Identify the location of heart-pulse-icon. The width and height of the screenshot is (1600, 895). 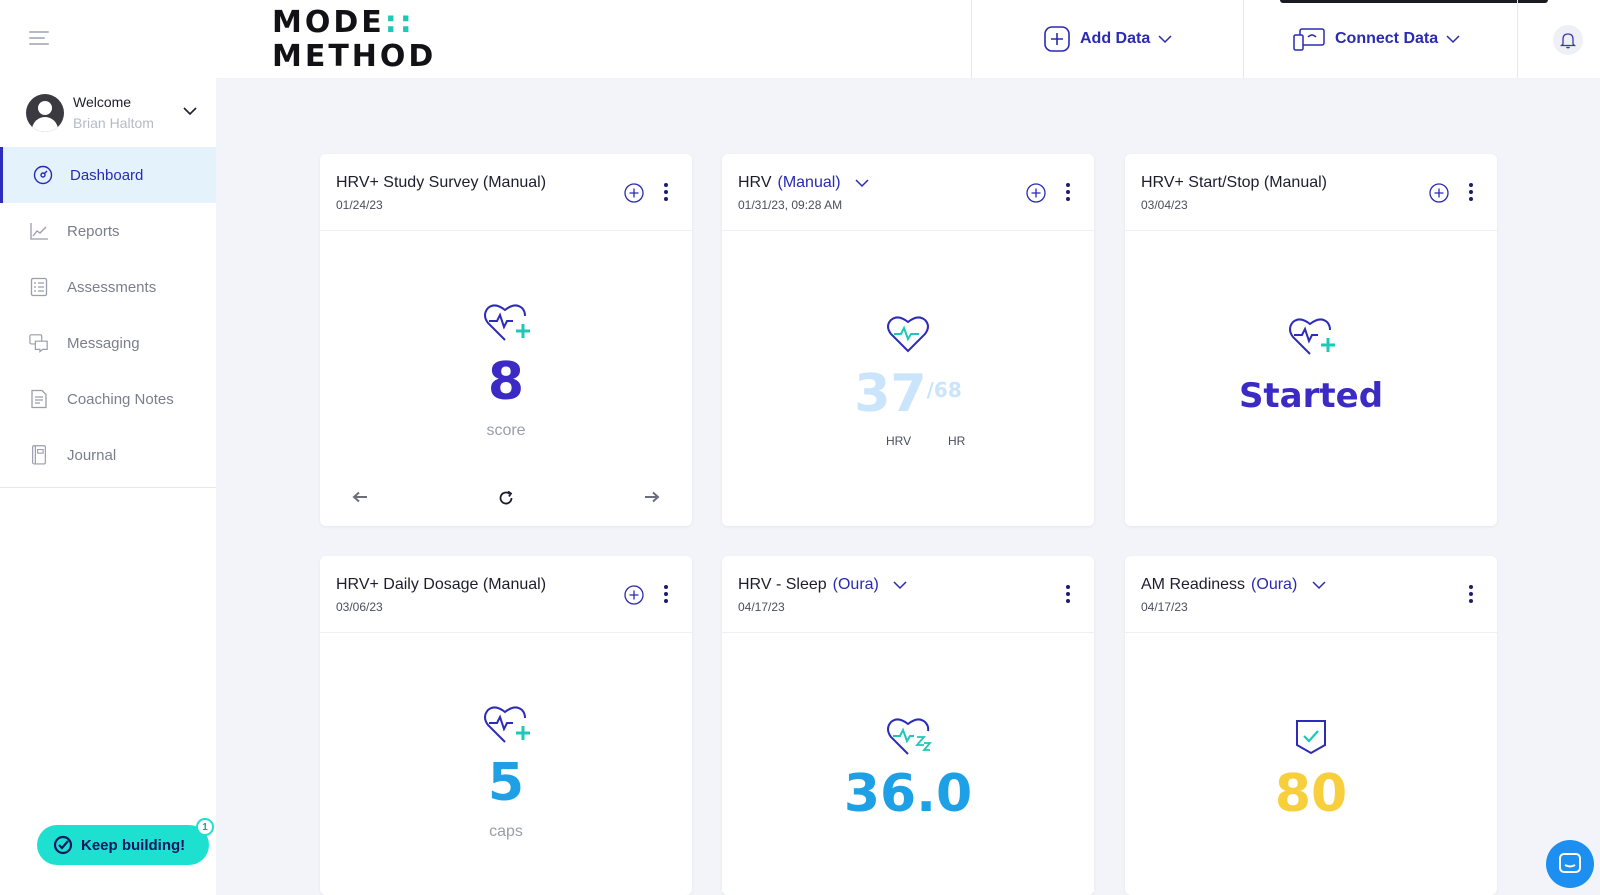
(908, 334).